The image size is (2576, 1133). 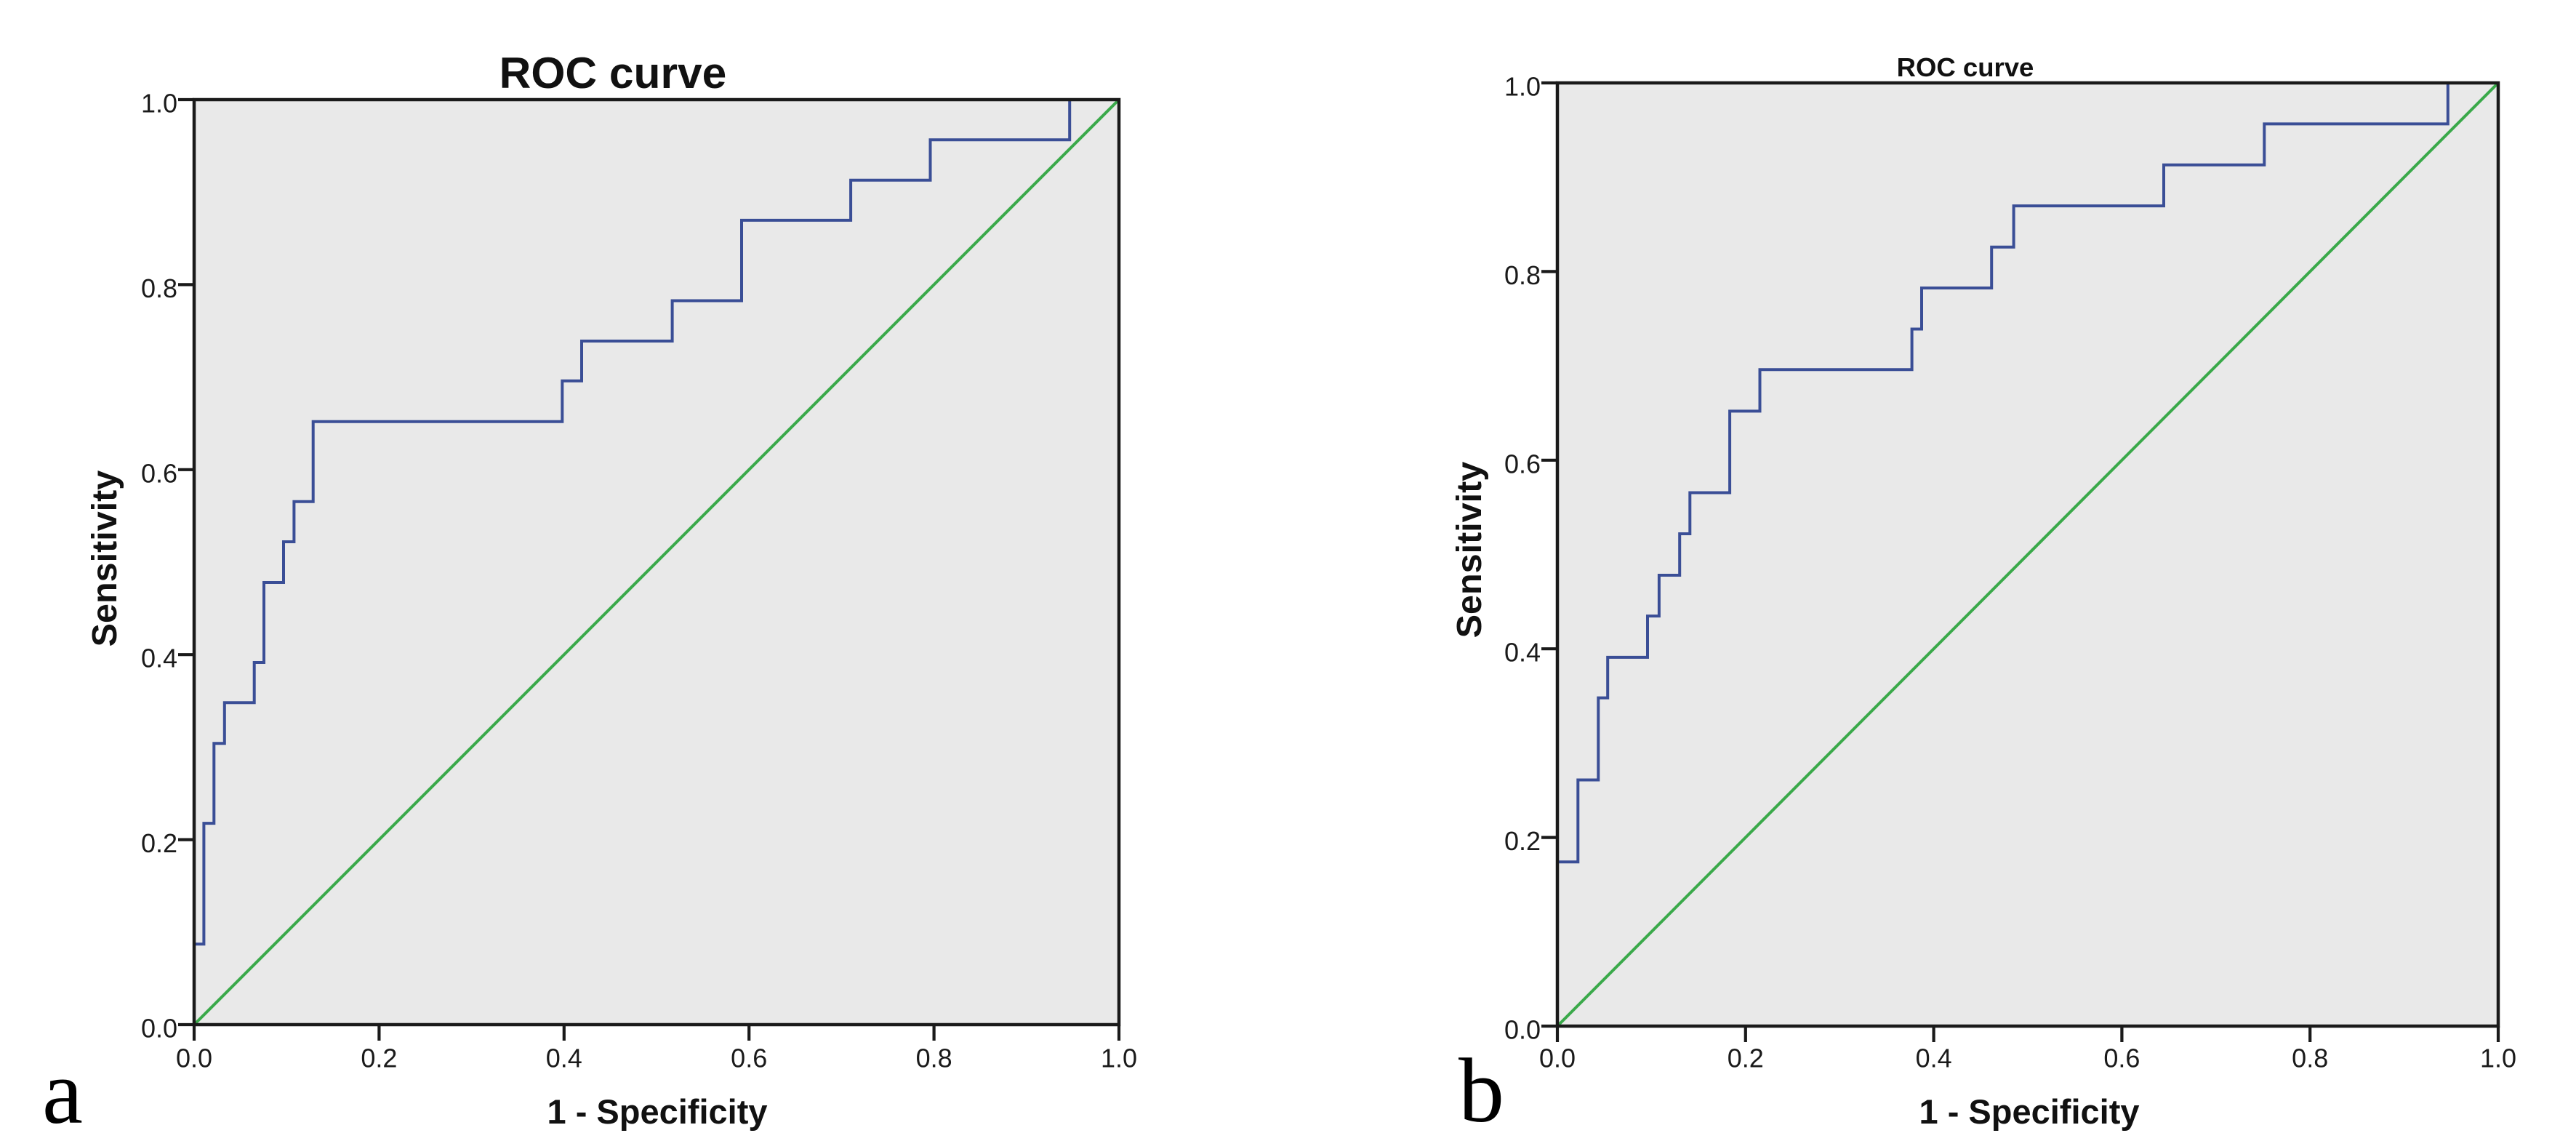 I want to click on svg-text: a, so click(x=62, y=1087).